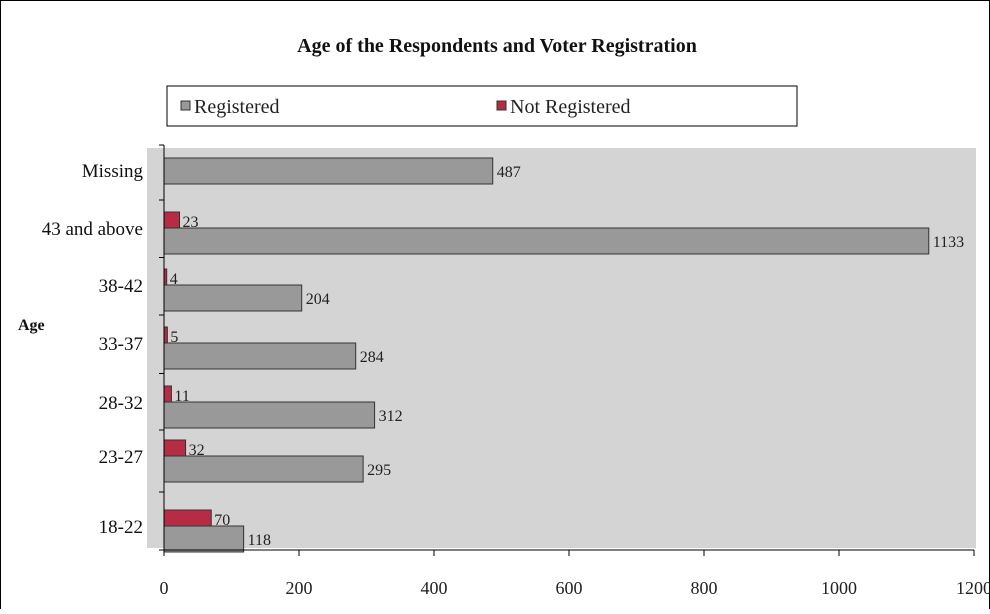 The image size is (990, 614). What do you see at coordinates (973, 588) in the screenshot?
I see `x-tick-label-1200: 1200` at bounding box center [973, 588].